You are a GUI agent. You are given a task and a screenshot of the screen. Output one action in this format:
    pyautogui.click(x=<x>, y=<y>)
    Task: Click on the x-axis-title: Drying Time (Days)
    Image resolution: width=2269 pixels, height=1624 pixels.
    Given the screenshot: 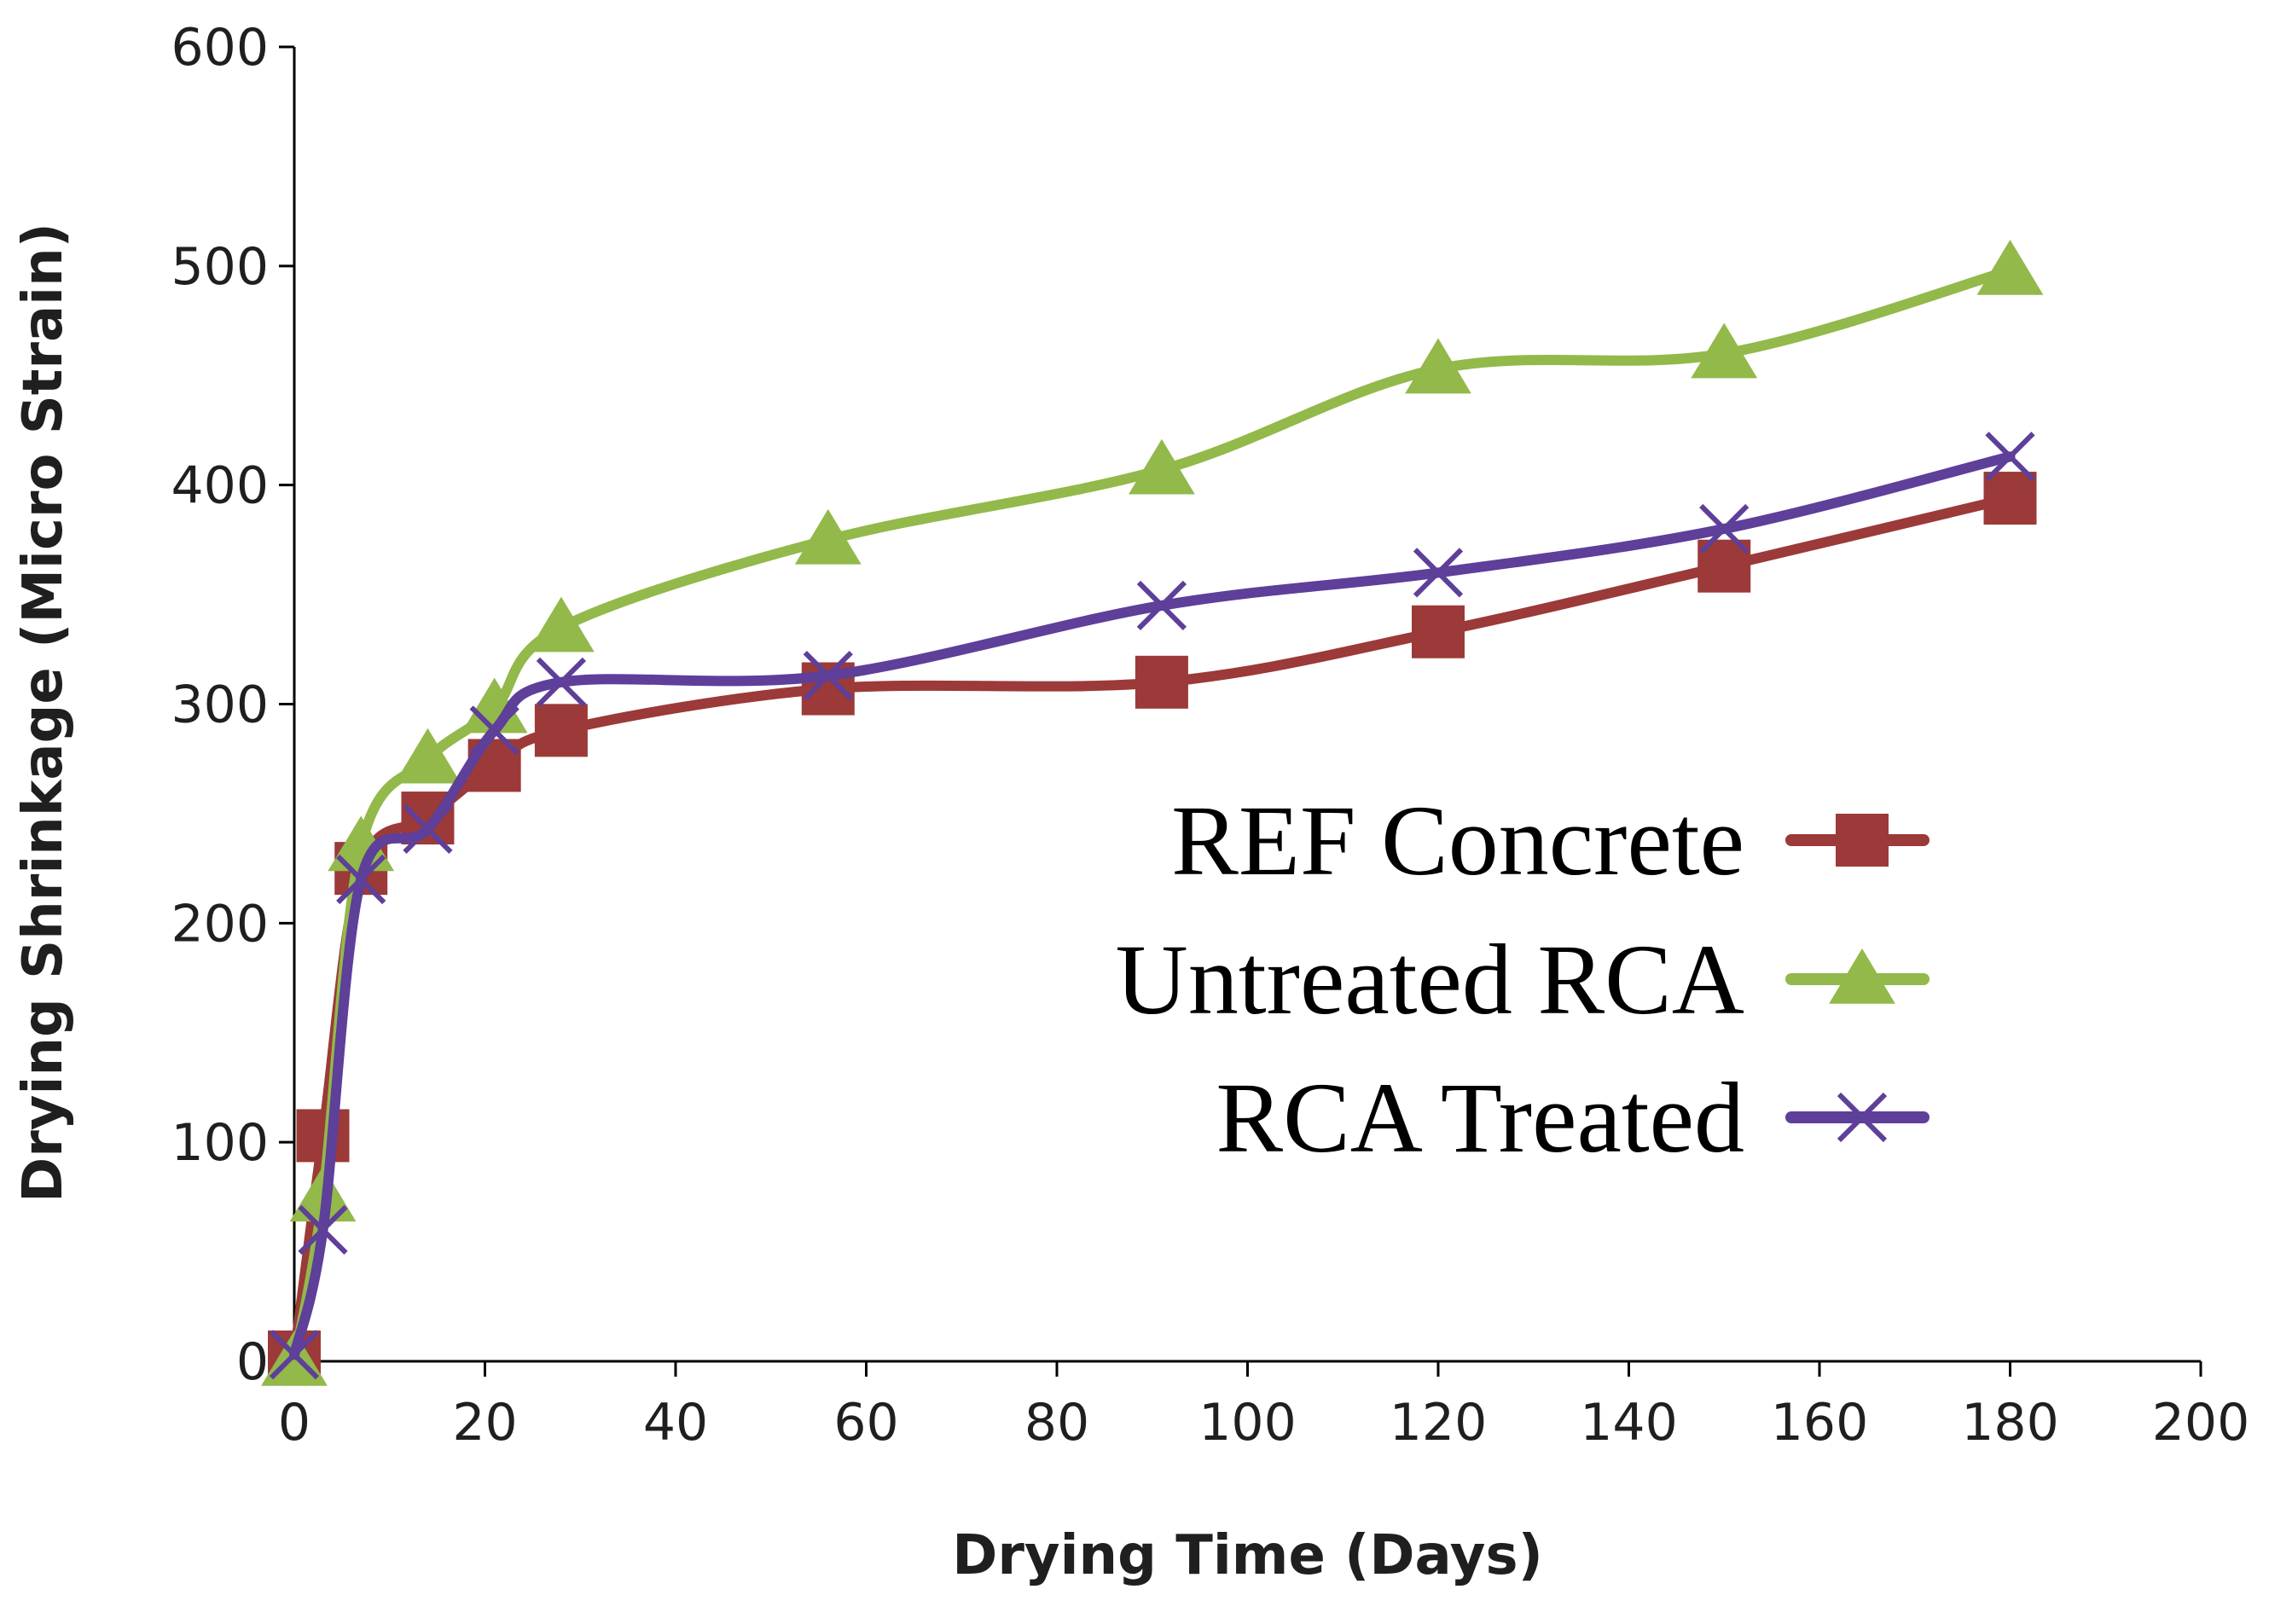 What is the action you would take?
    pyautogui.click(x=1247, y=1555)
    